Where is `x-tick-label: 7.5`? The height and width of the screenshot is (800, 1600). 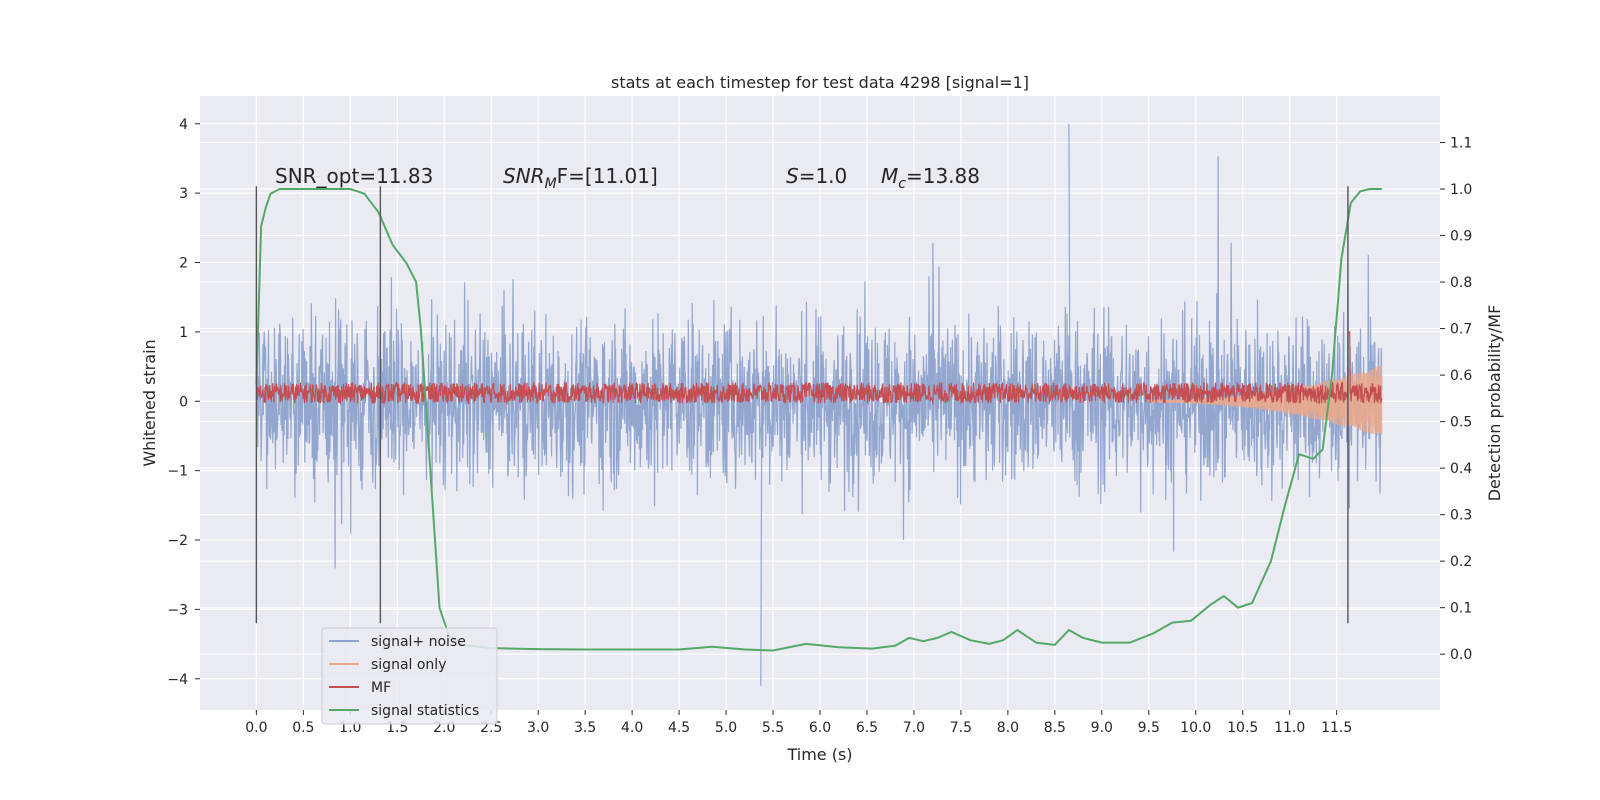
x-tick-label: 7.5 is located at coordinates (961, 728).